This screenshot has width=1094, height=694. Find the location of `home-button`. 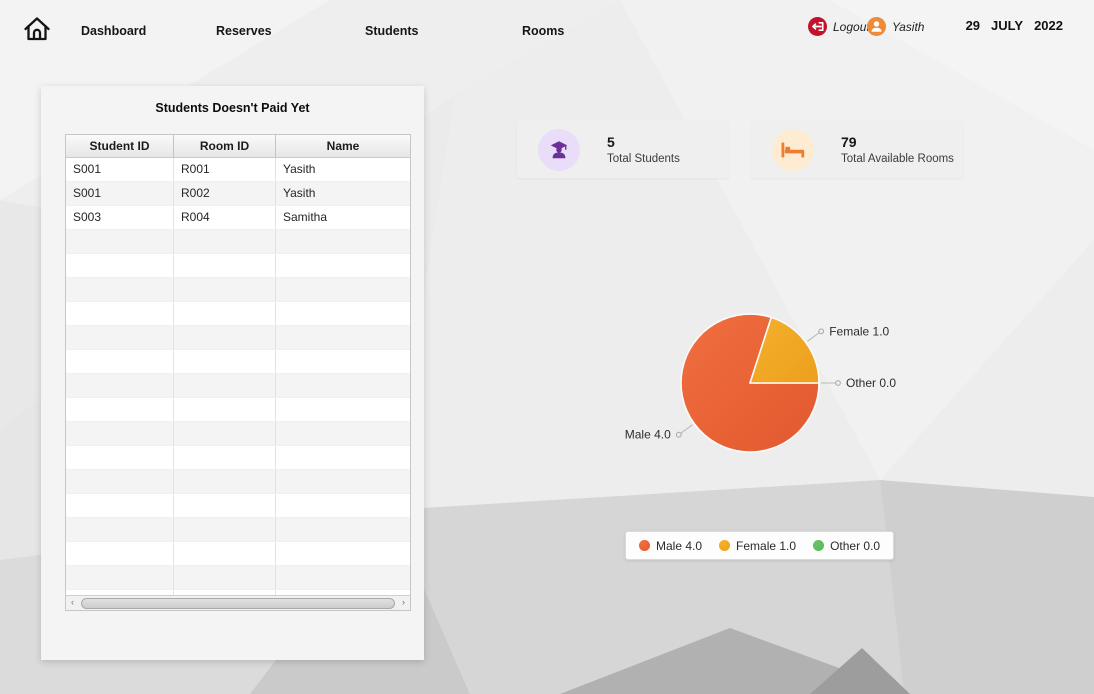

home-button is located at coordinates (37, 28).